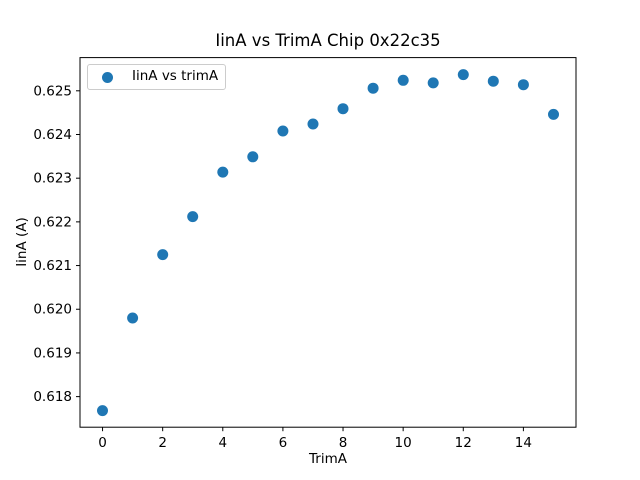  What do you see at coordinates (175, 76) in the screenshot?
I see `legend-label: IinA vs trimA` at bounding box center [175, 76].